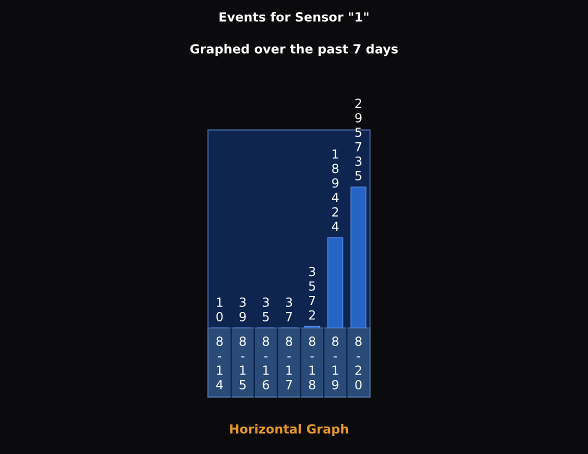 The height and width of the screenshot is (454, 588). What do you see at coordinates (289, 309) in the screenshot?
I see `data-label: 3 7` at bounding box center [289, 309].